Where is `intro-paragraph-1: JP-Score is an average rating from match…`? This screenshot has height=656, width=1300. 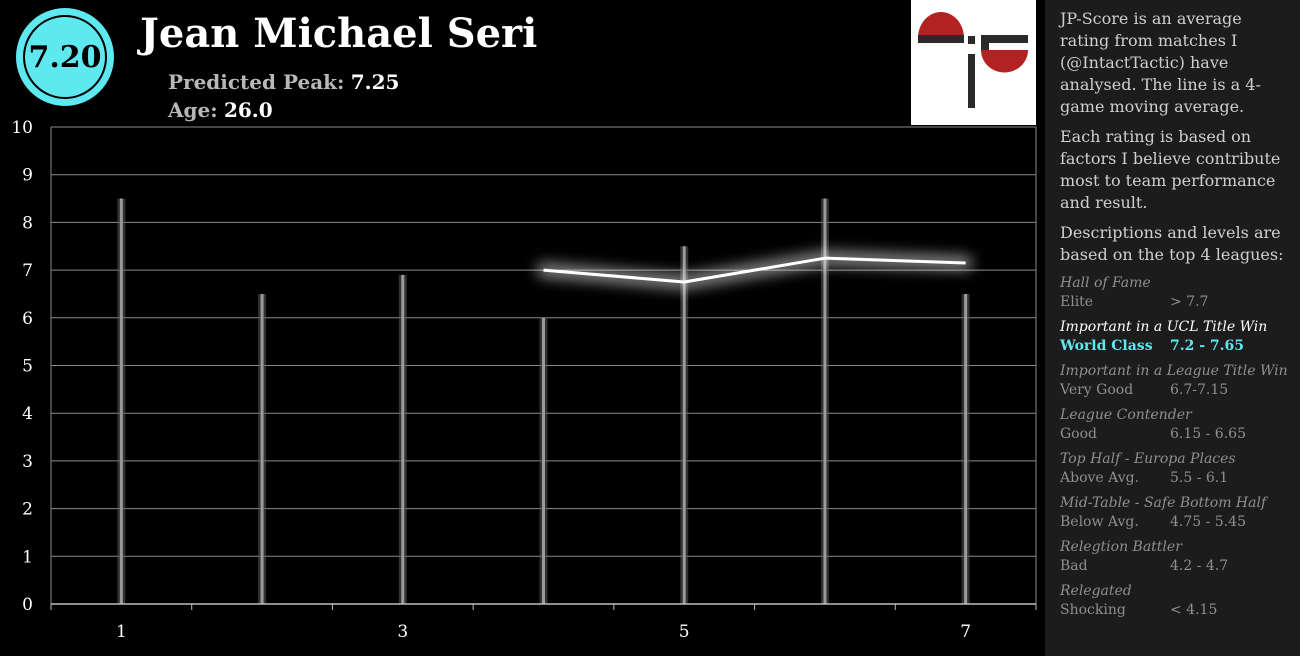
intro-paragraph-1: JP-Score is an average rating from match… is located at coordinates (1160, 62).